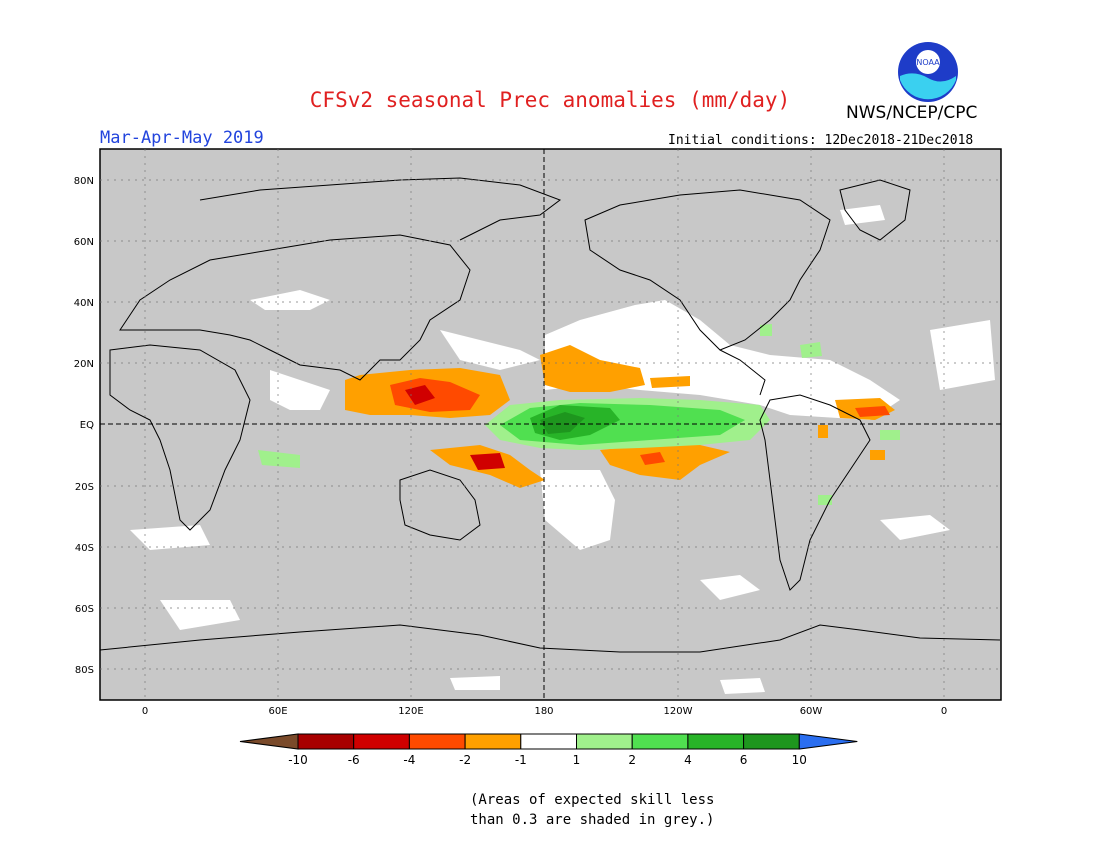 The width and height of the screenshot is (1100, 850). Describe the element at coordinates (799, 760) in the screenshot. I see `colorbar-label: 10` at that location.